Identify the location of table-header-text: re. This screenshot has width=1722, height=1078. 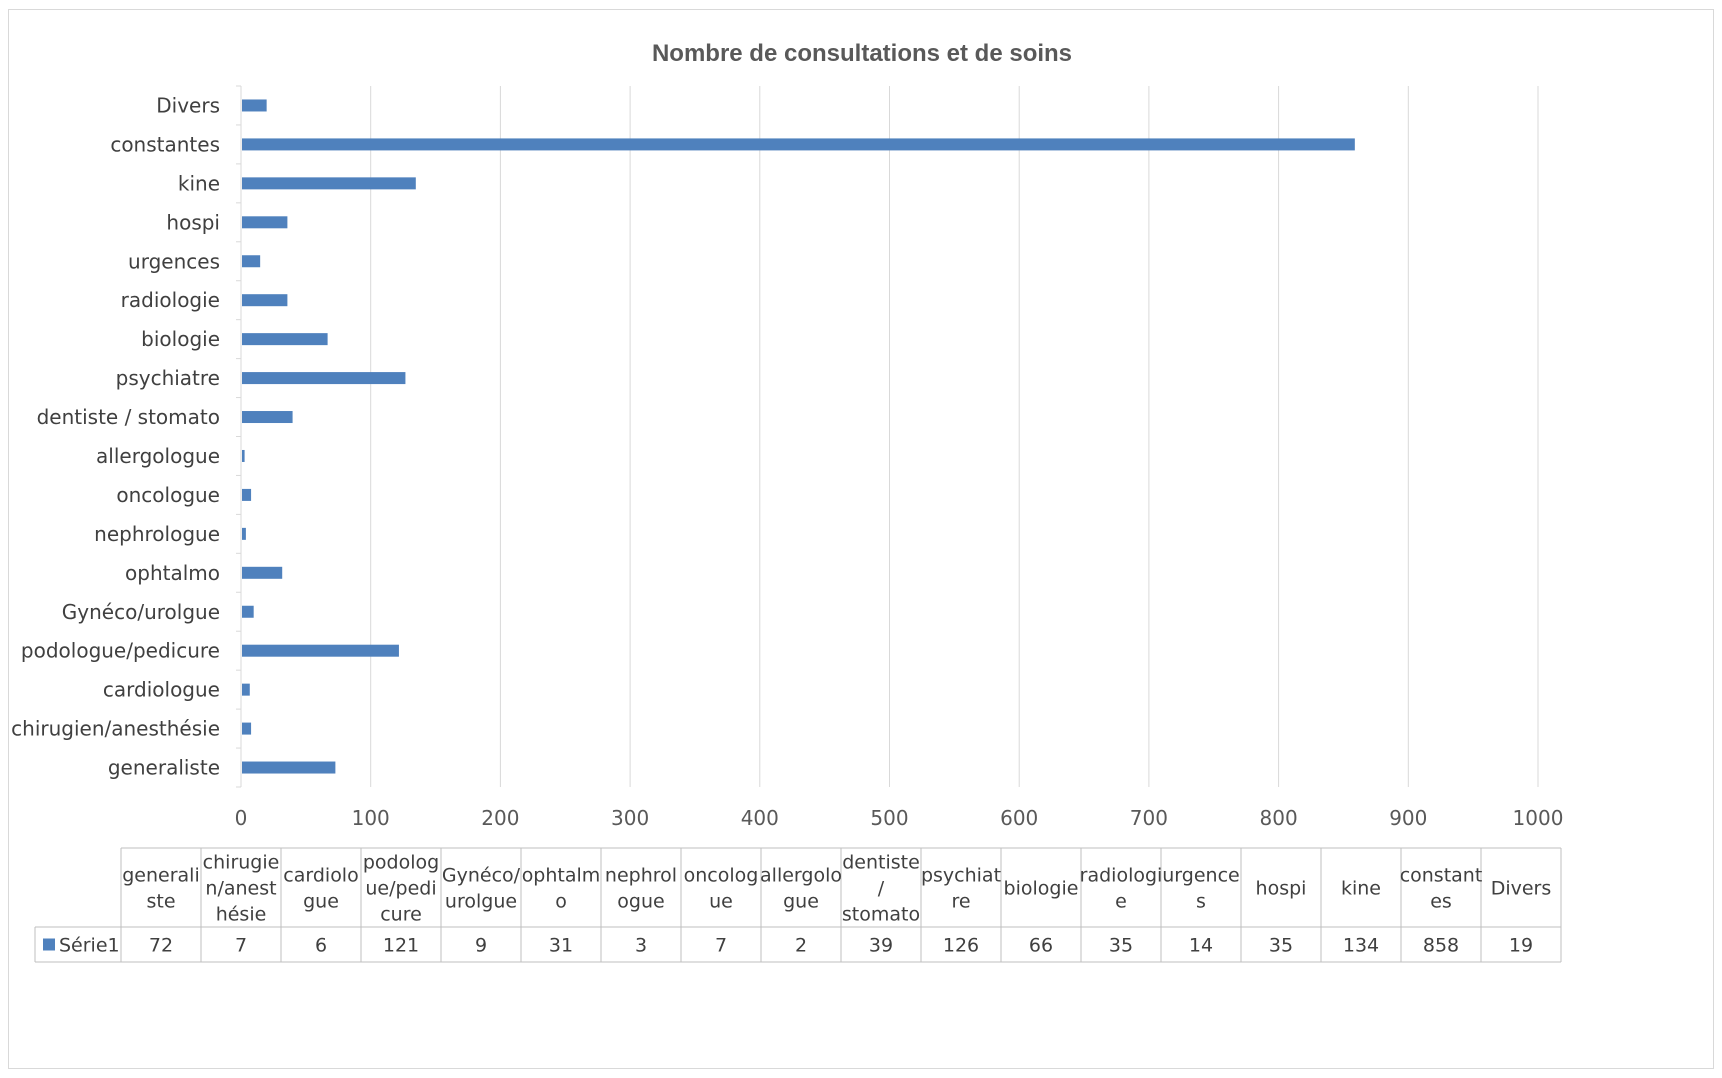
(960, 902).